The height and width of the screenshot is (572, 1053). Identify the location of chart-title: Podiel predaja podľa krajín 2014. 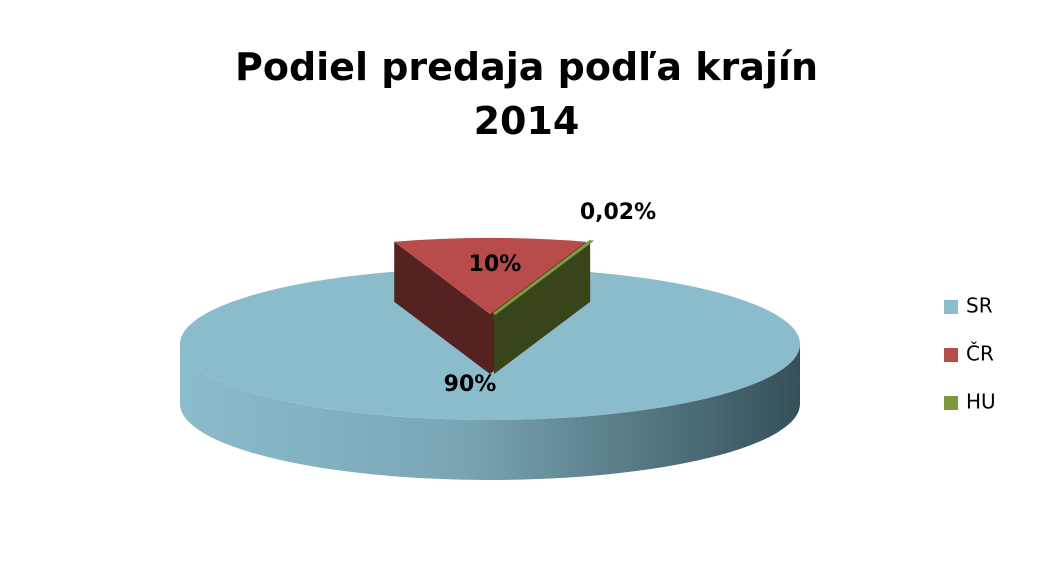
(526, 94).